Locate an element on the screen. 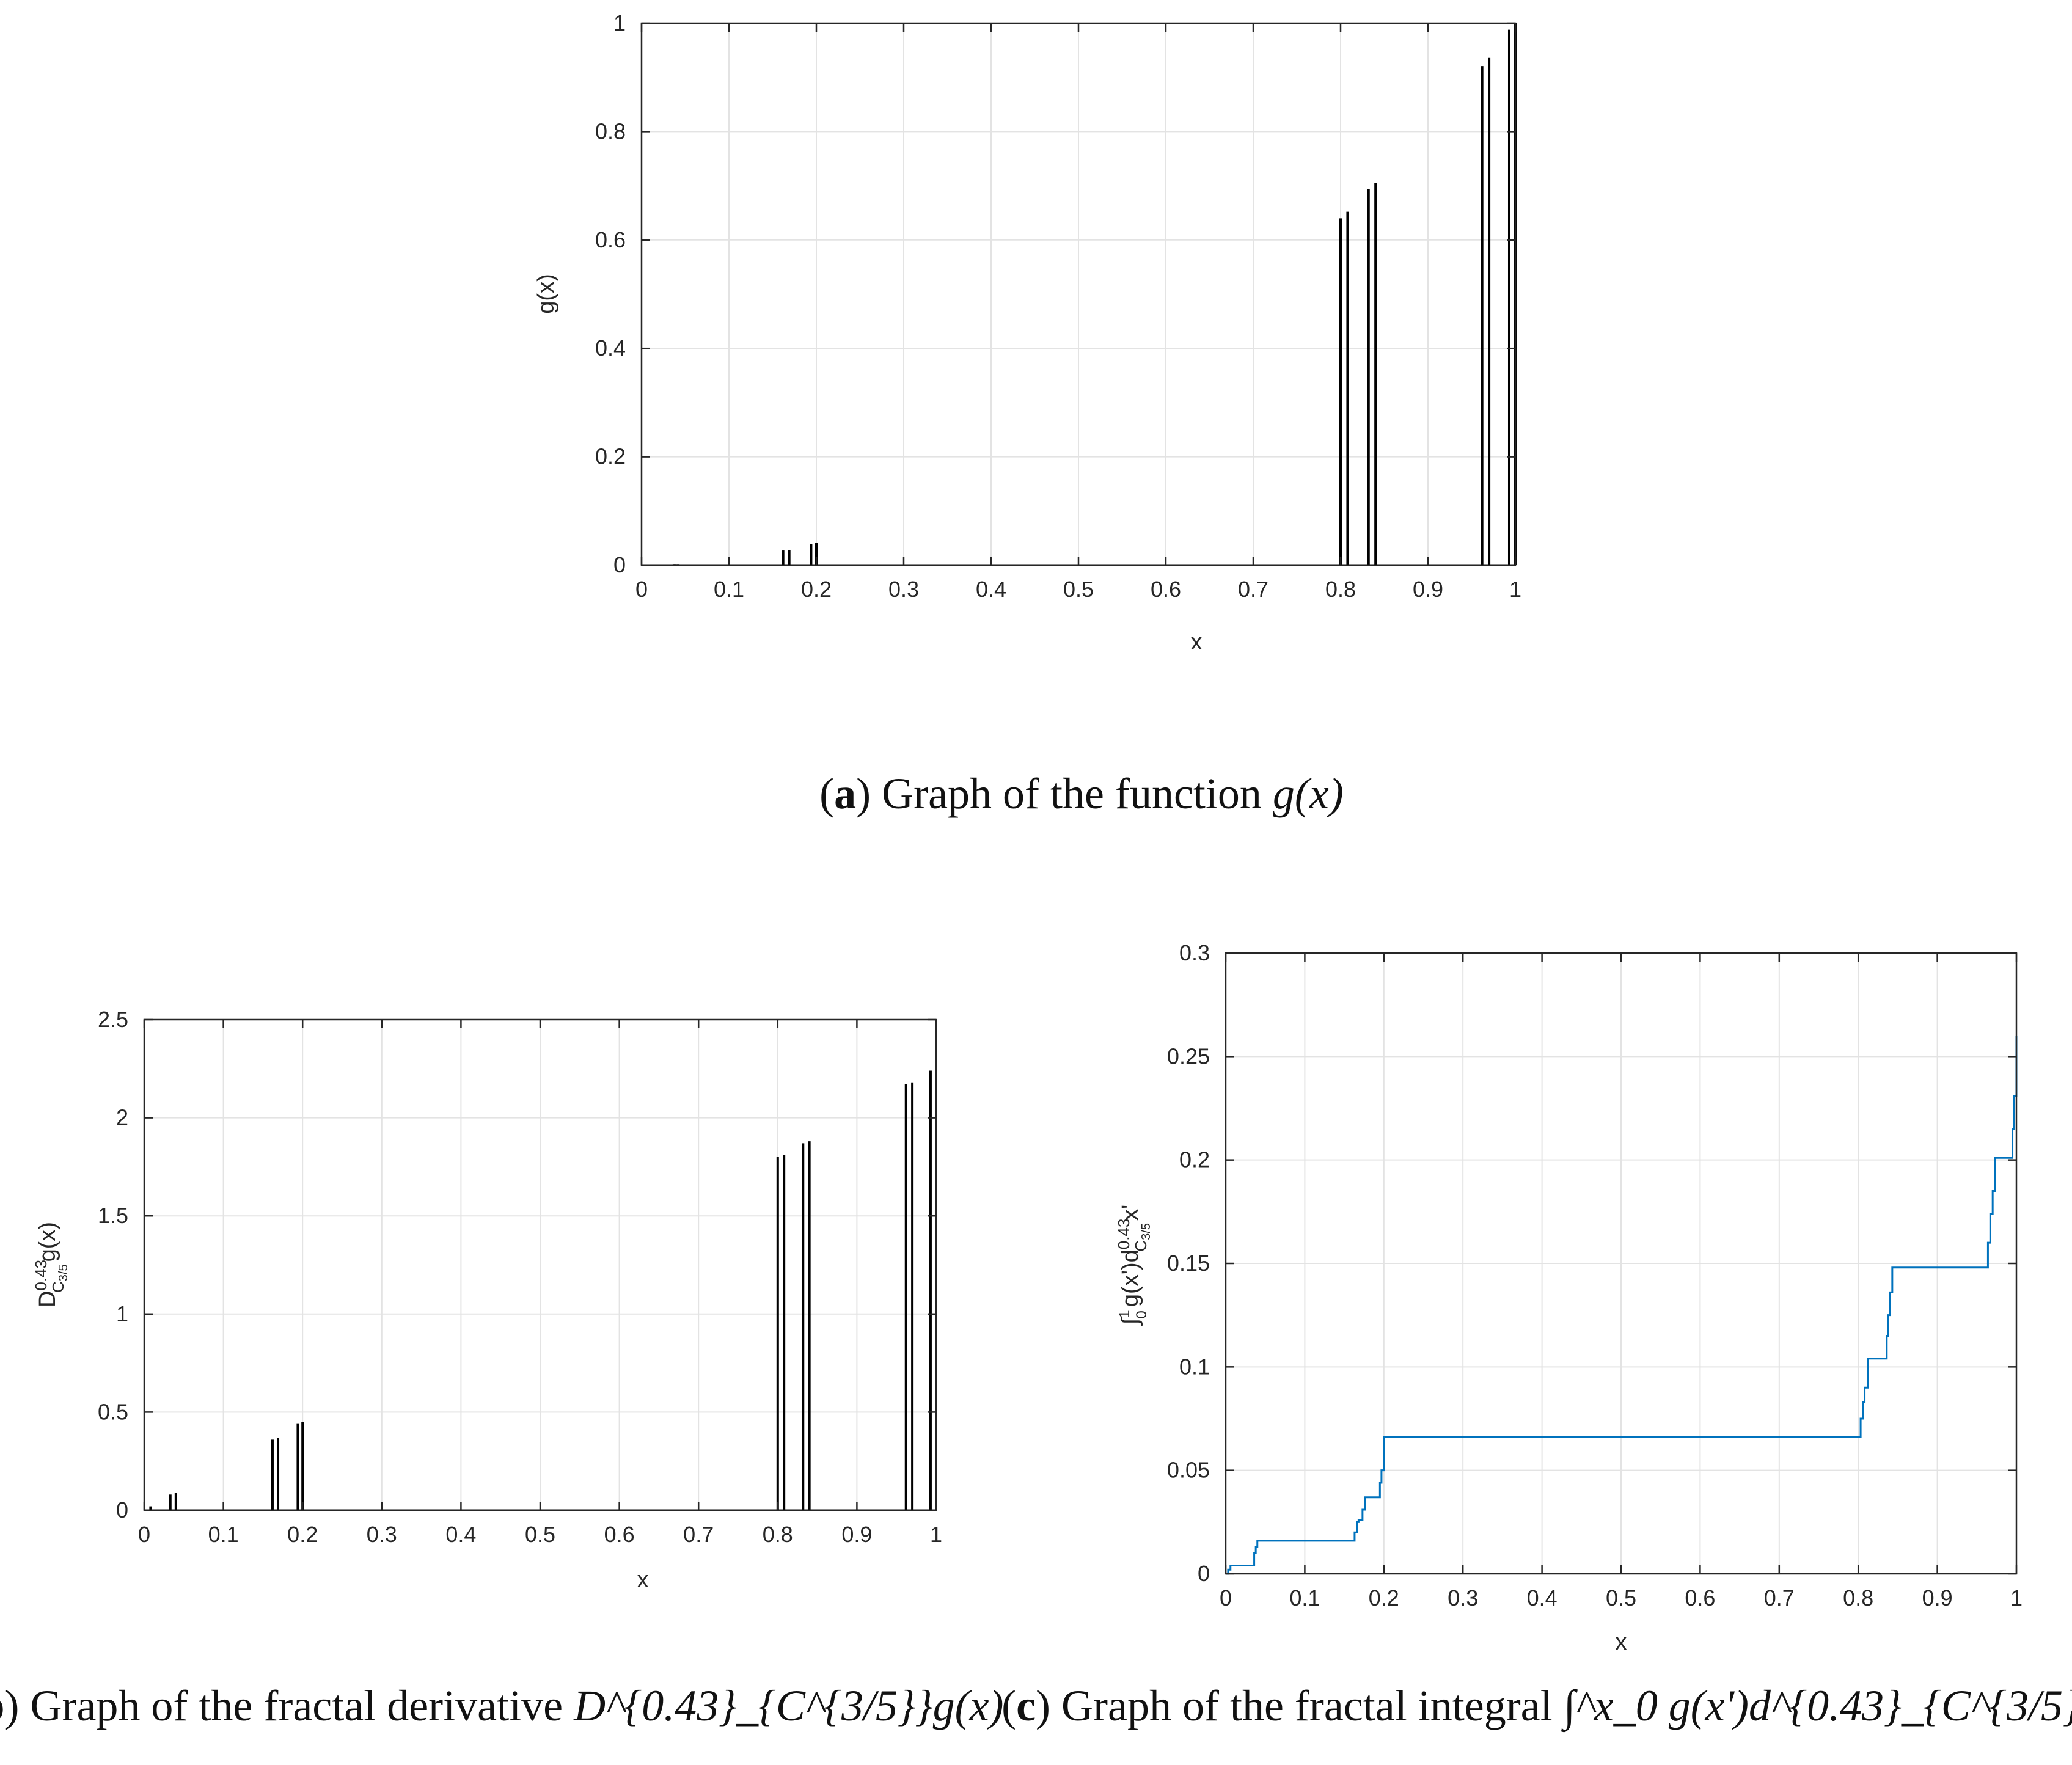 This screenshot has height=1765, width=2072. y-tick-label: 2 is located at coordinates (122, 1117).